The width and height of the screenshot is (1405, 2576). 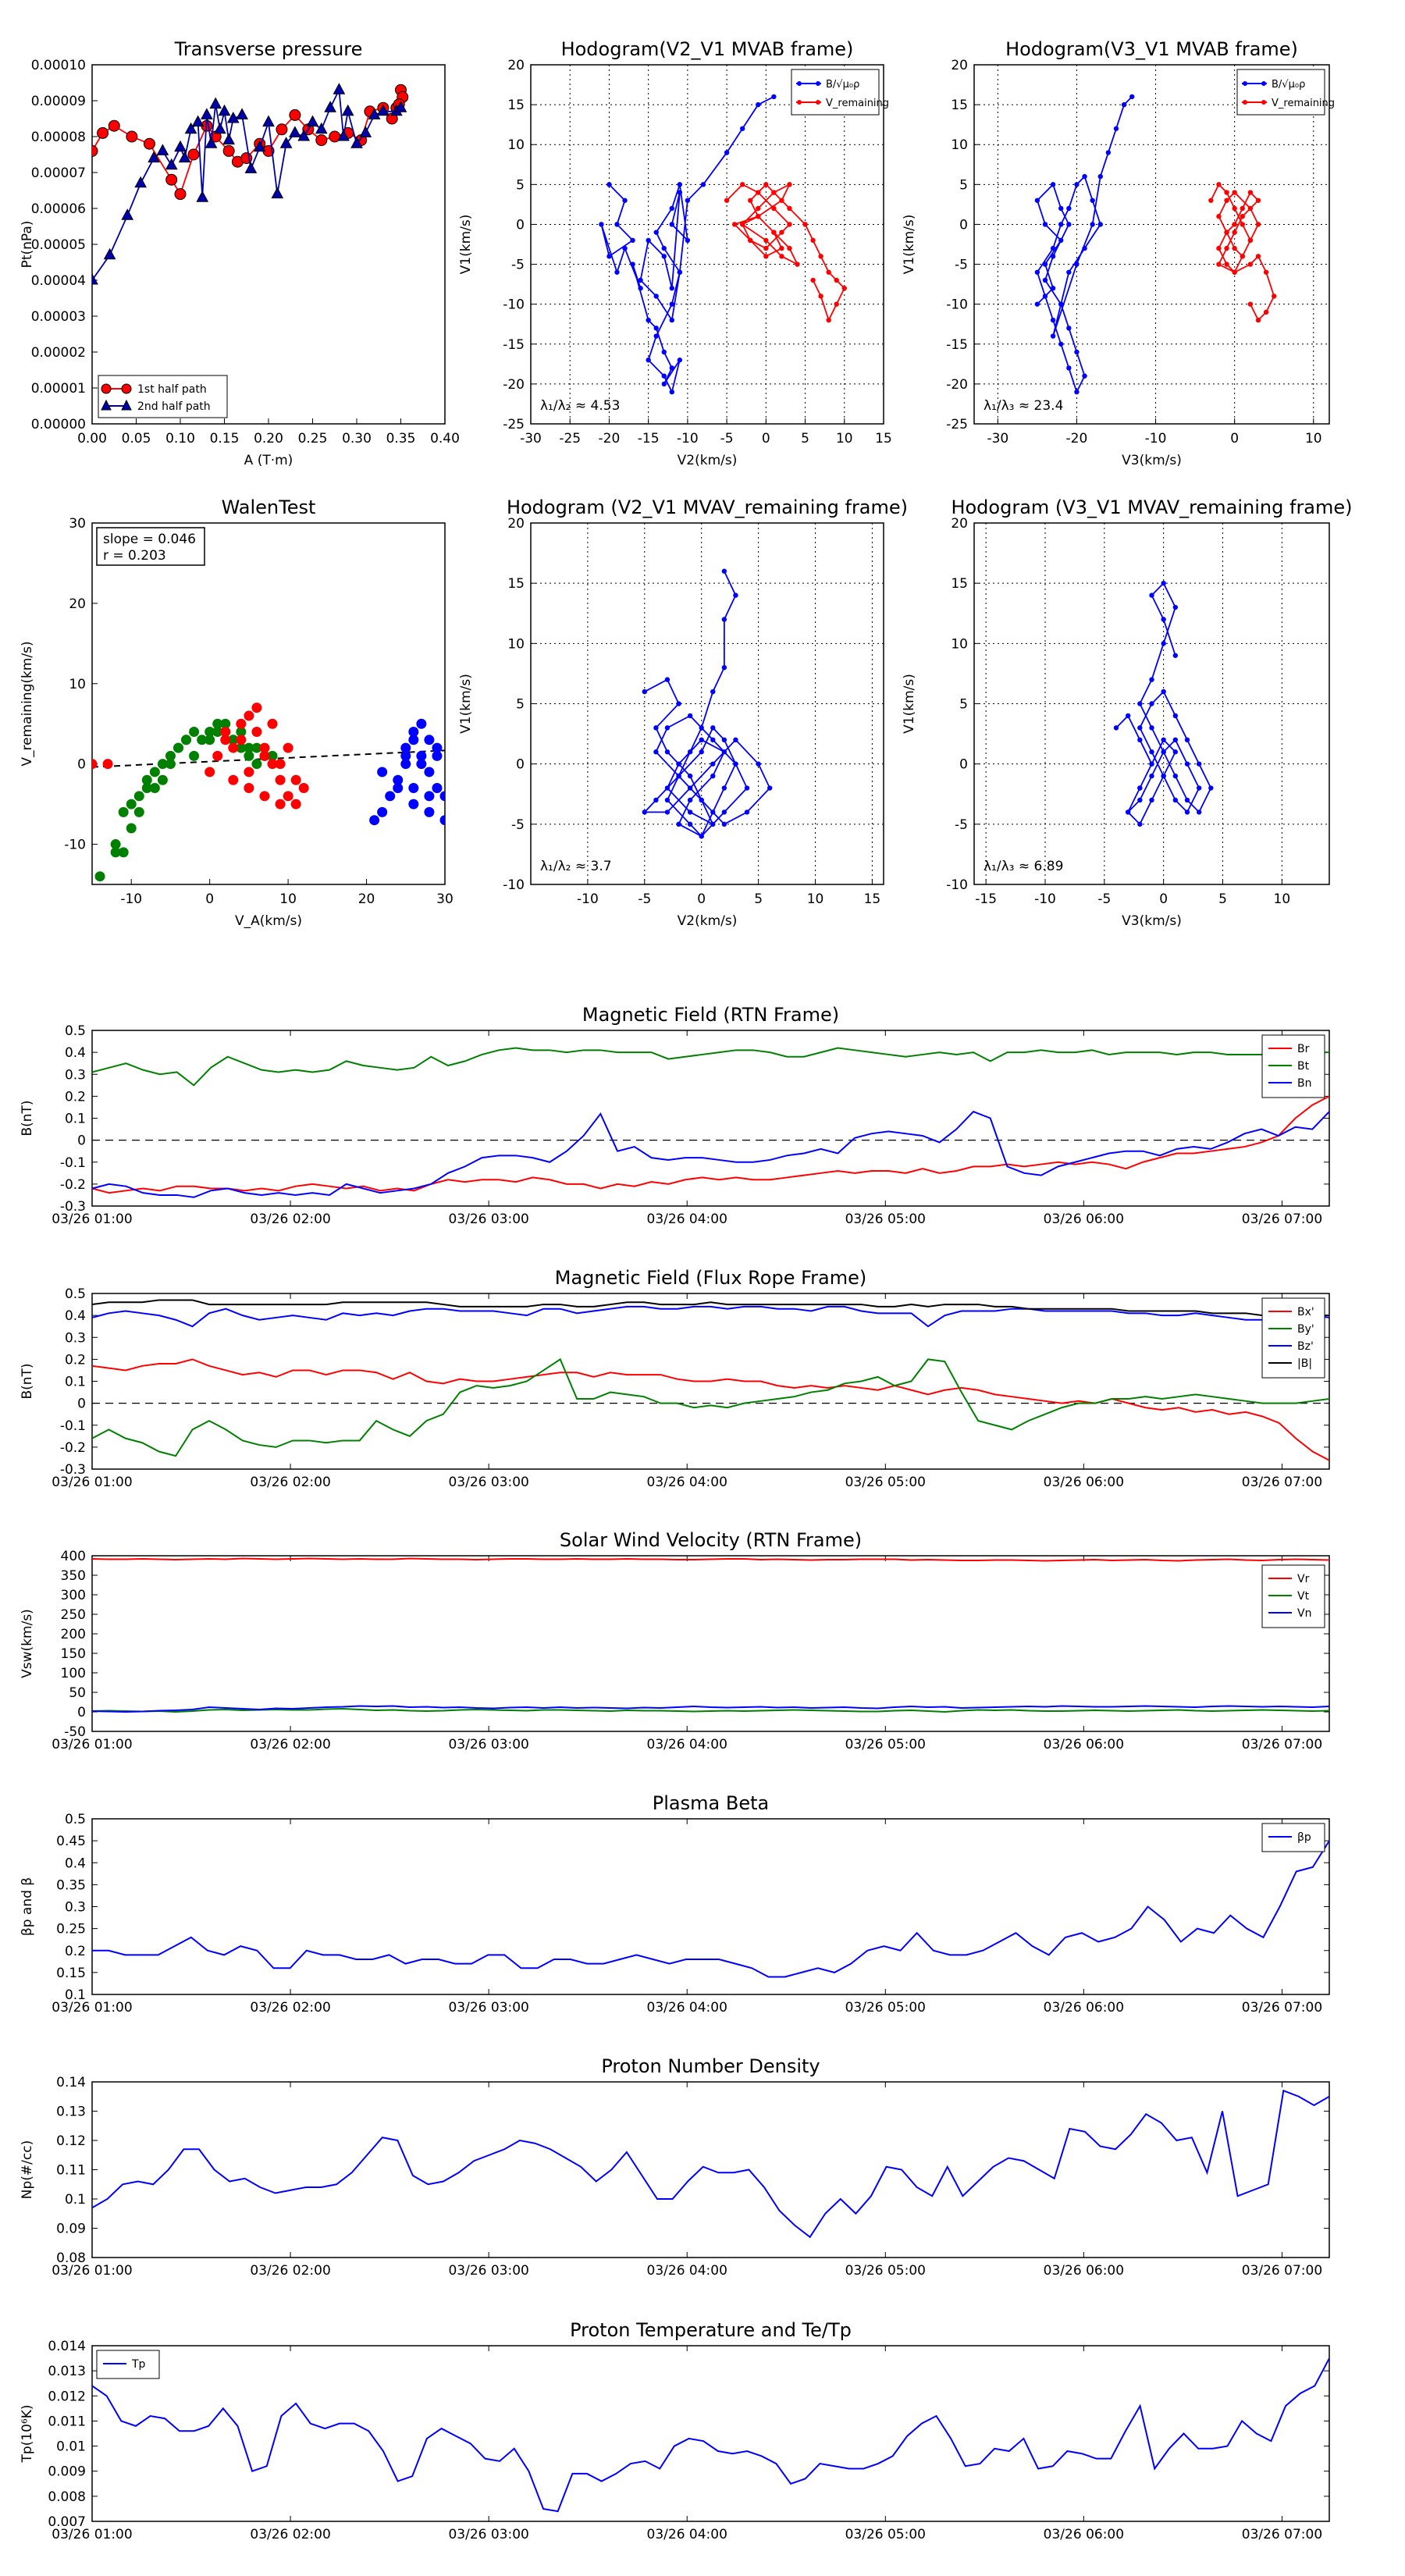 What do you see at coordinates (28, 1643) in the screenshot?
I see `y-axis-label: Vsw(km/s)` at bounding box center [28, 1643].